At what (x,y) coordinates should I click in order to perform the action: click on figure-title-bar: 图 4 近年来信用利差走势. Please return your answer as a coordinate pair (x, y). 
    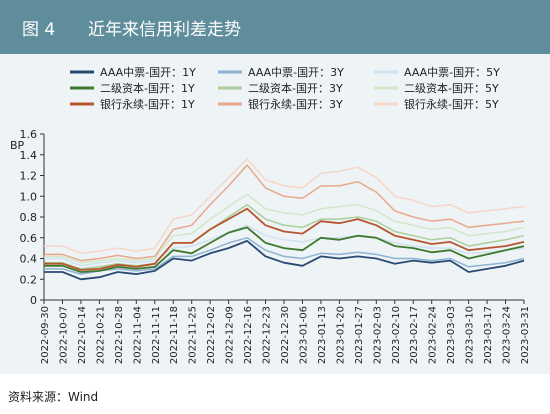
    Looking at the image, I should click on (275, 27).